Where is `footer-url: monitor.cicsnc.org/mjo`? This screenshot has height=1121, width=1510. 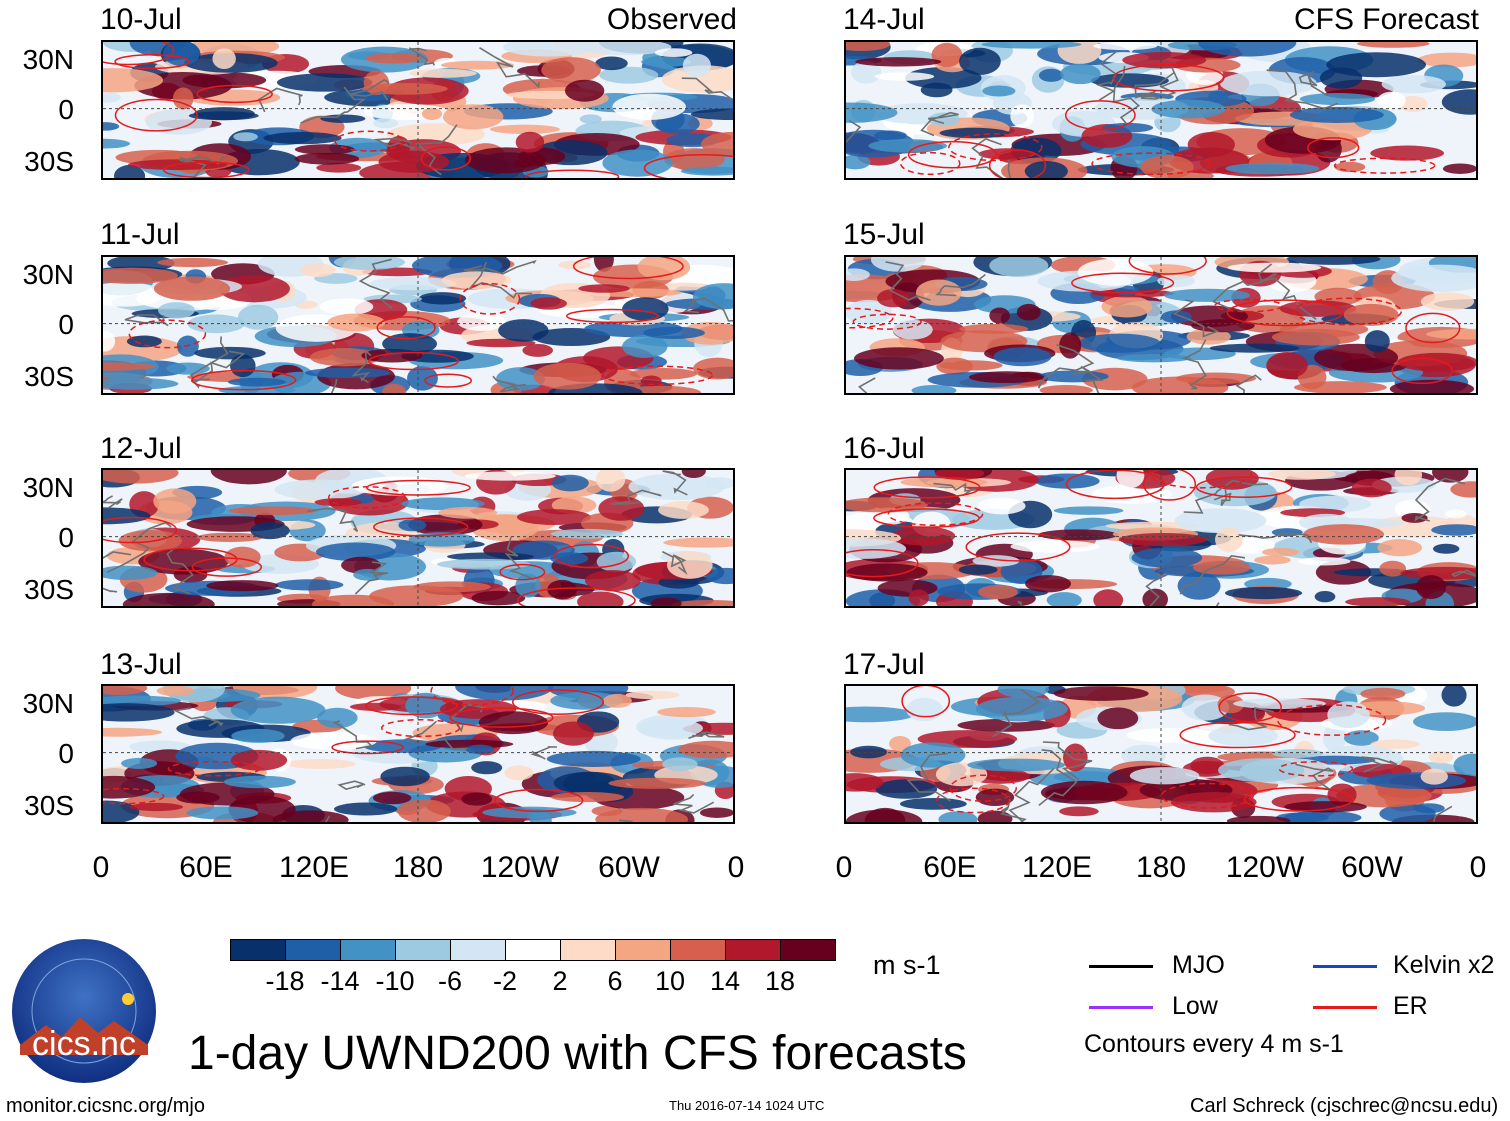
footer-url: monitor.cicsnc.org/mjo is located at coordinates (105, 1106).